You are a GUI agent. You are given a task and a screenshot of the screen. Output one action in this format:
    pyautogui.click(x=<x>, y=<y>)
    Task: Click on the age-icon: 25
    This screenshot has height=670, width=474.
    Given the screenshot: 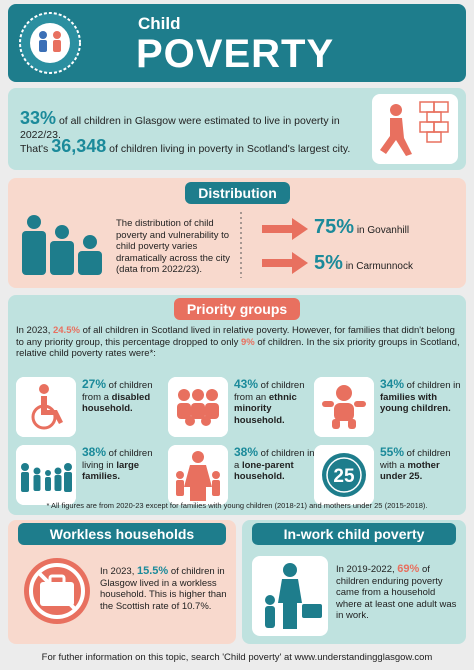 What is the action you would take?
    pyautogui.click(x=344, y=475)
    